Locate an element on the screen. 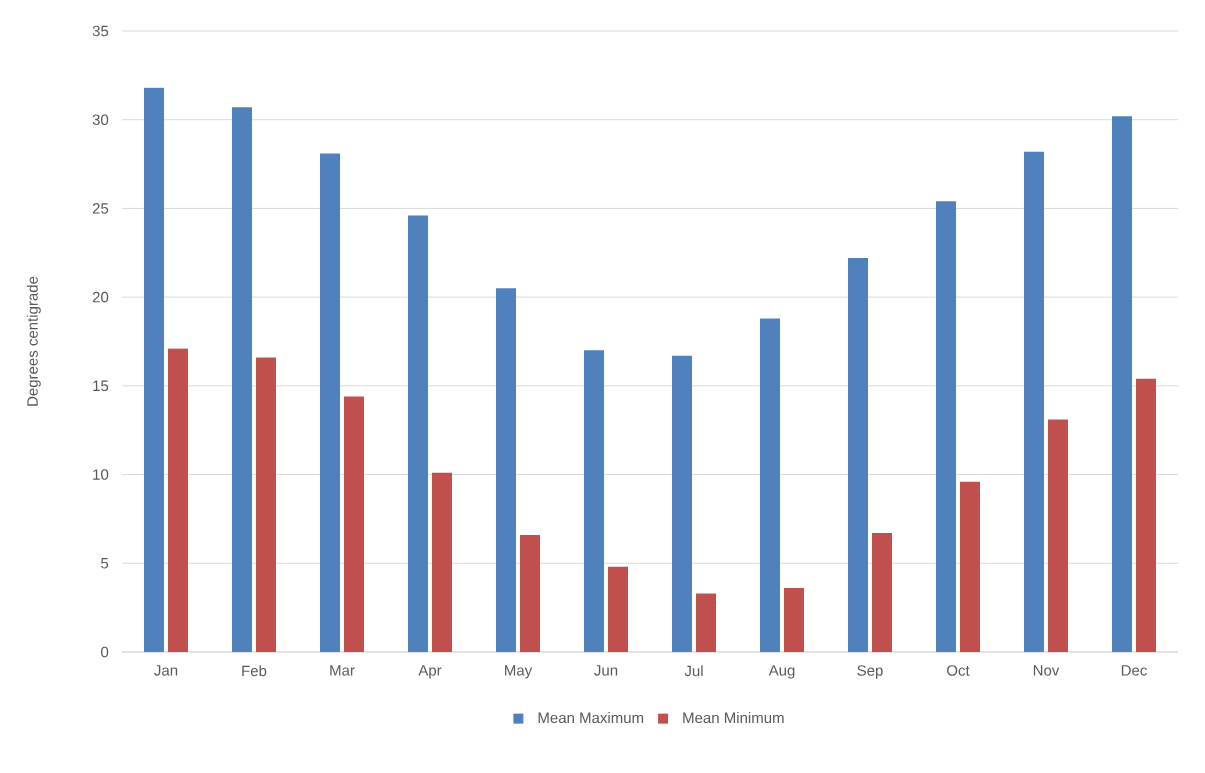  y-tick-label: 30 is located at coordinates (100, 120).